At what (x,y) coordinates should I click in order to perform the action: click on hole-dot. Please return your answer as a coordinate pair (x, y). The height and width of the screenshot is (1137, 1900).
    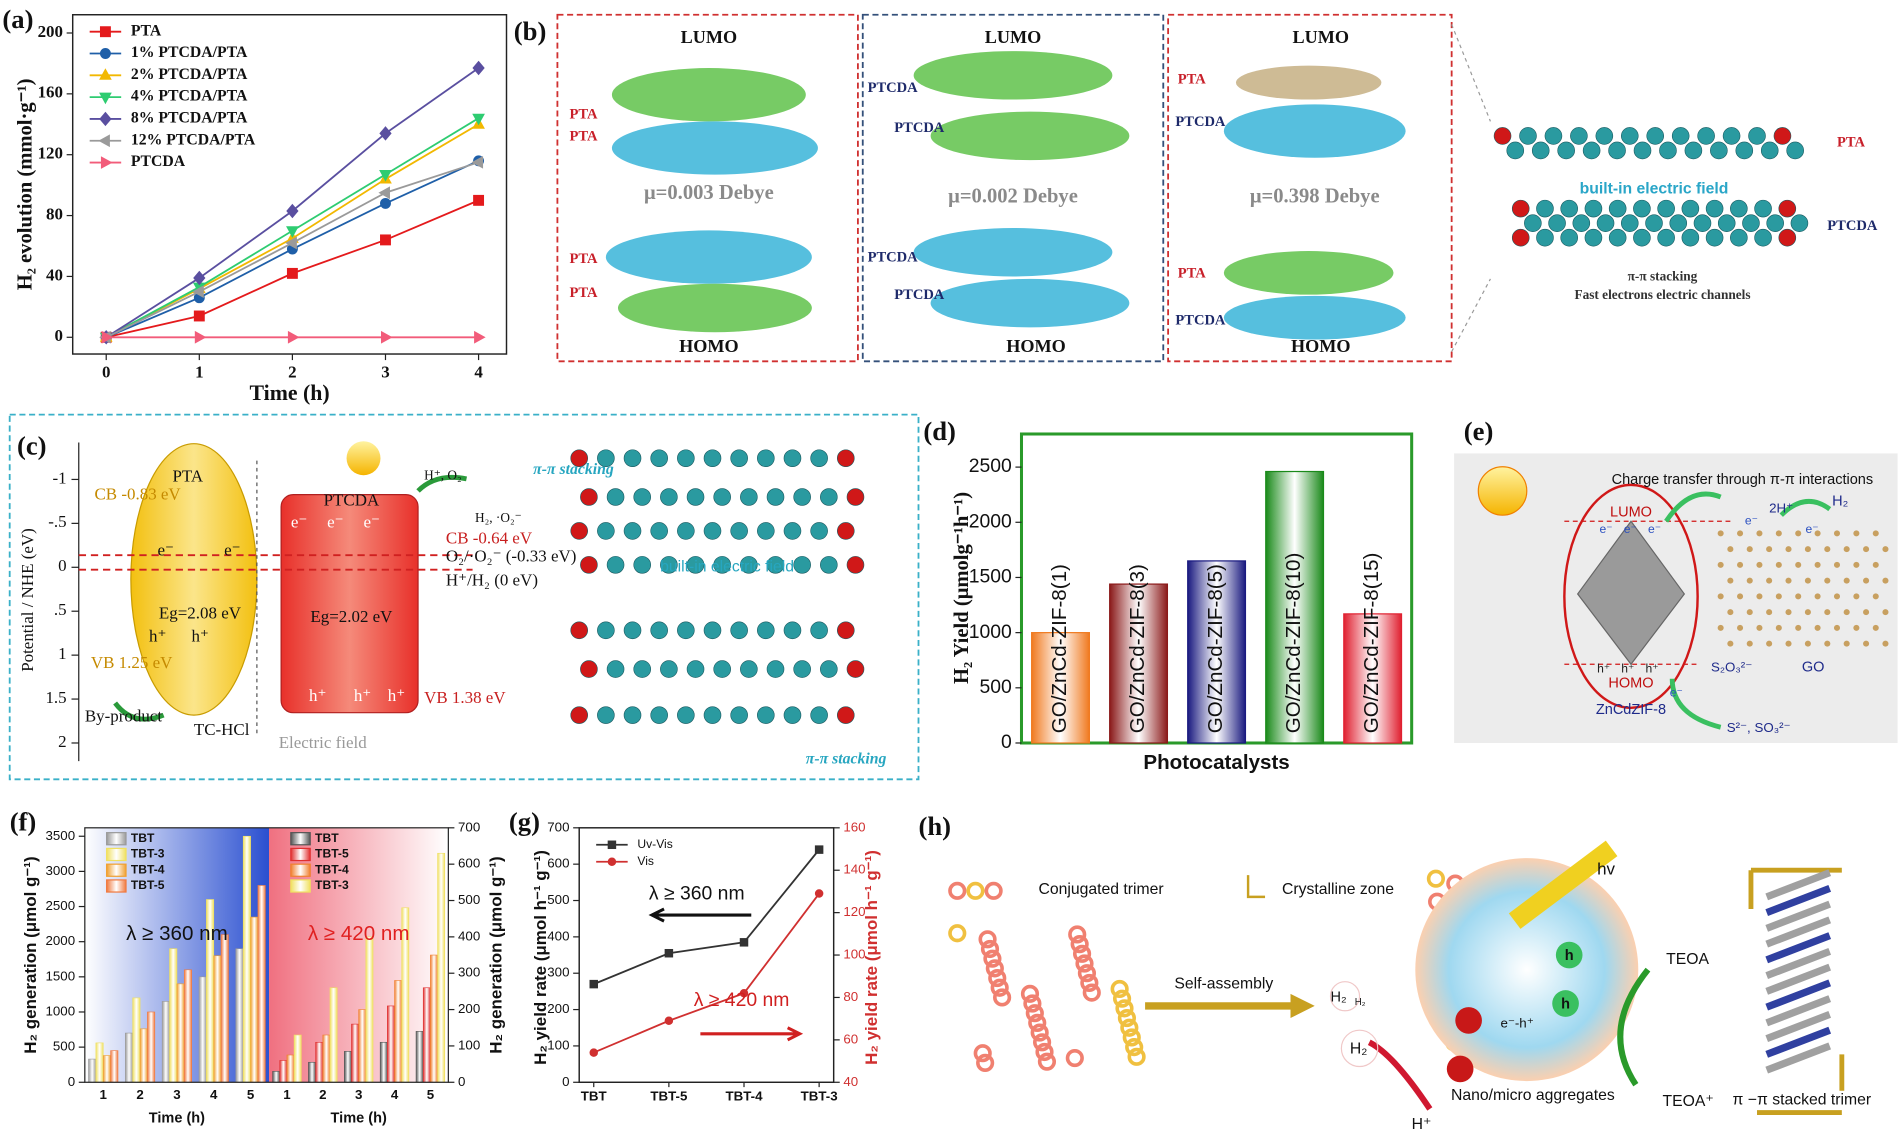
    Looking at the image, I should click on (1565, 1003).